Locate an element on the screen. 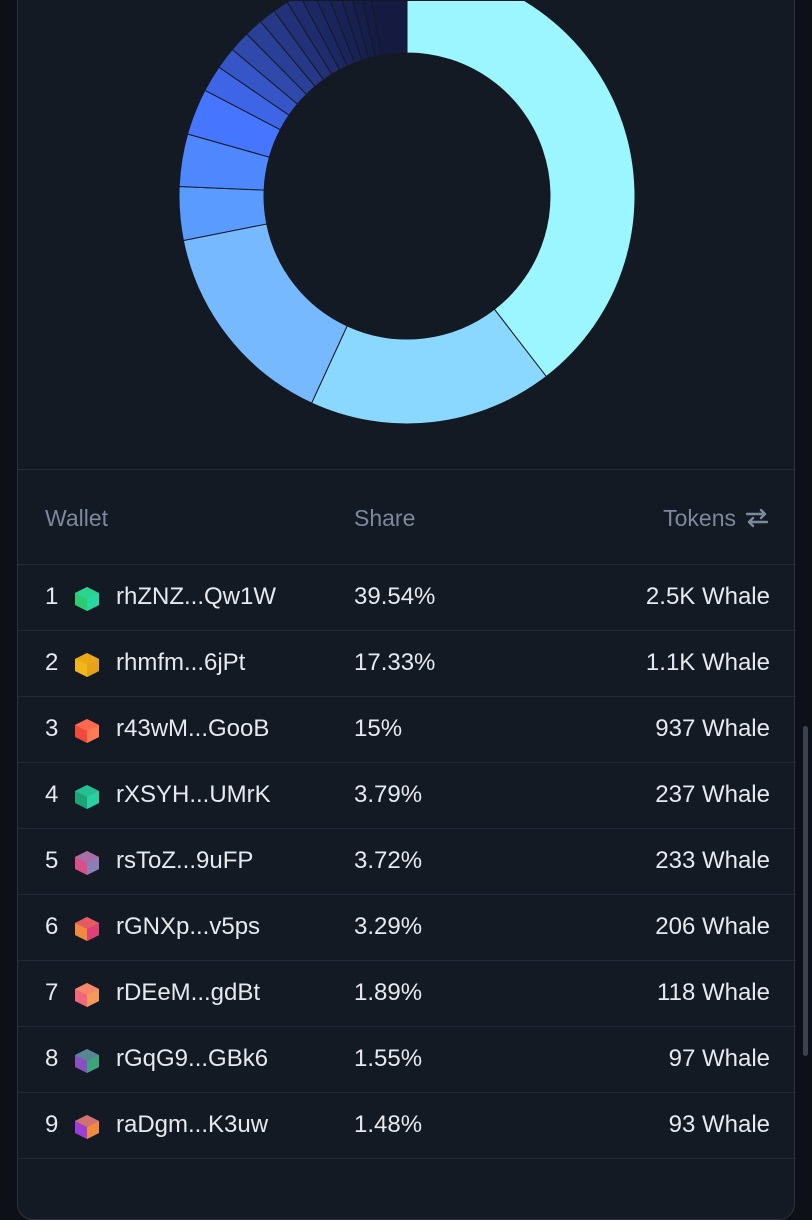  table-row: 9 raDgm...K3uw 1.48% 93 Whale is located at coordinates (407, 1126).